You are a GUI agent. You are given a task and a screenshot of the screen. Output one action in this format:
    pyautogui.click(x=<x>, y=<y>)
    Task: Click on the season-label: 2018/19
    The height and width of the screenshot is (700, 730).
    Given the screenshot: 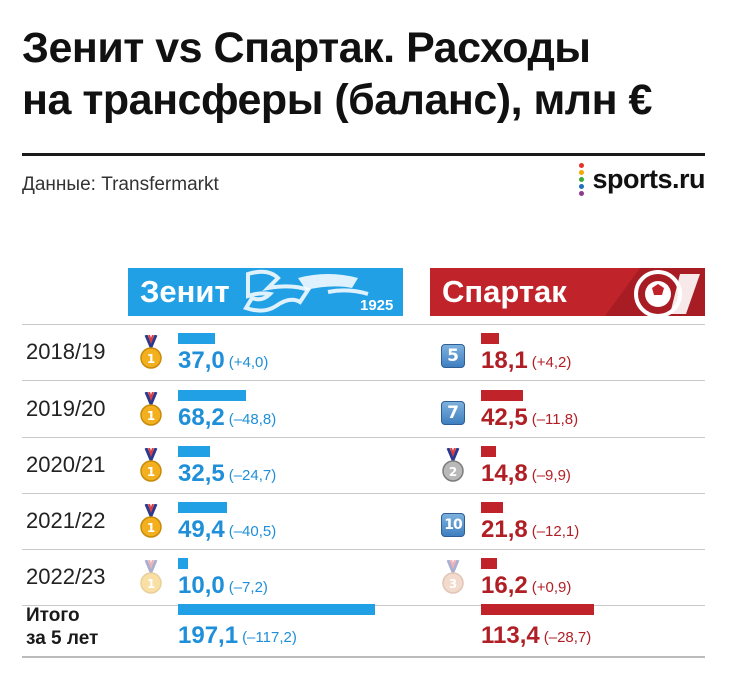 What is the action you would take?
    pyautogui.click(x=66, y=351)
    